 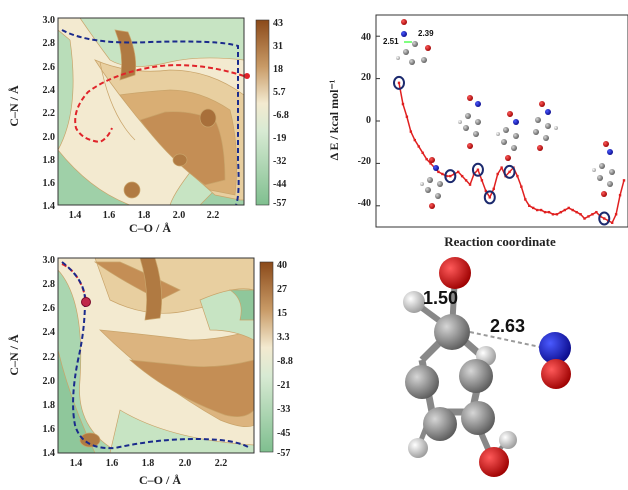 I want to click on colorbar-top-left, so click(x=262, y=112).